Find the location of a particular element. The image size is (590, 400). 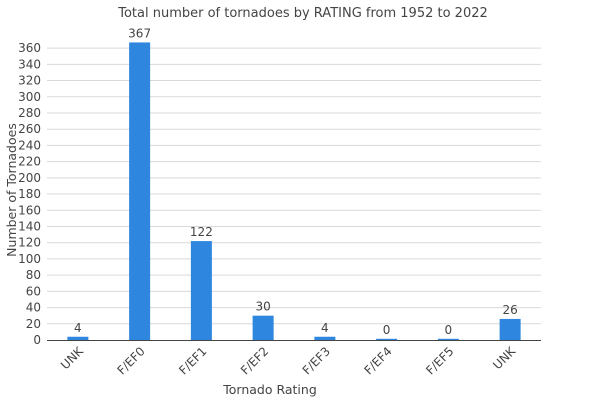

y-tick-label: 260 is located at coordinates (29, 129).